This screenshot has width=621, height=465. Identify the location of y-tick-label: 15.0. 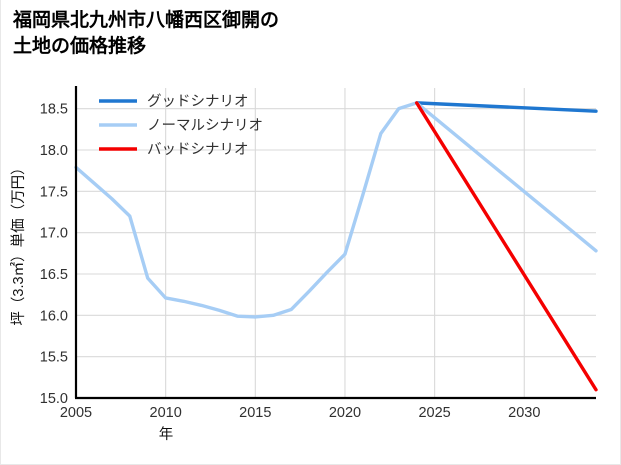
(54, 399).